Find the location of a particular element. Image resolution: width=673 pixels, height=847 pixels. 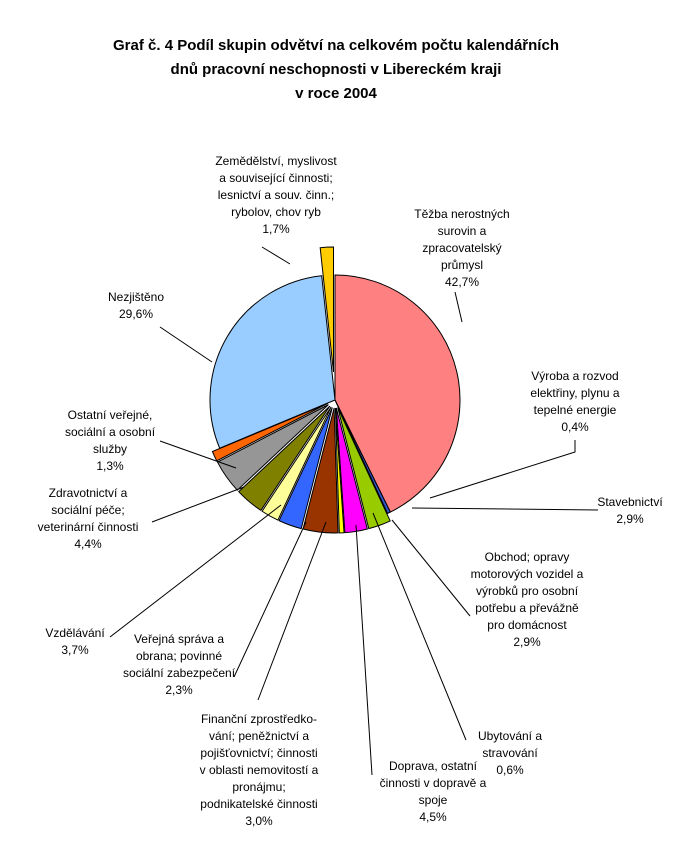

slice-name-label: pronájmu; is located at coordinates (258, 787).